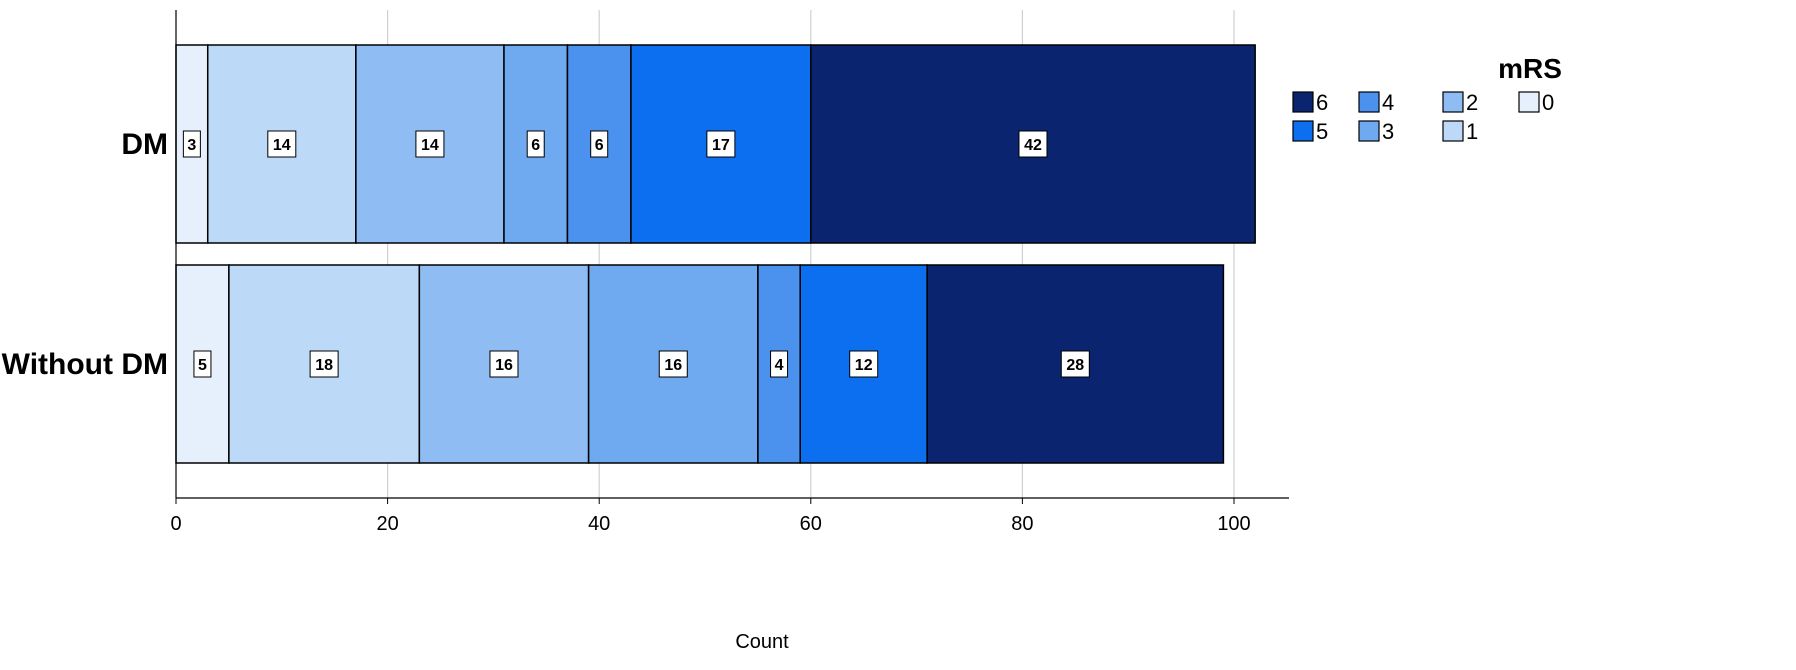  I want to click on data-label-0-mrs-0: 3, so click(191, 145).